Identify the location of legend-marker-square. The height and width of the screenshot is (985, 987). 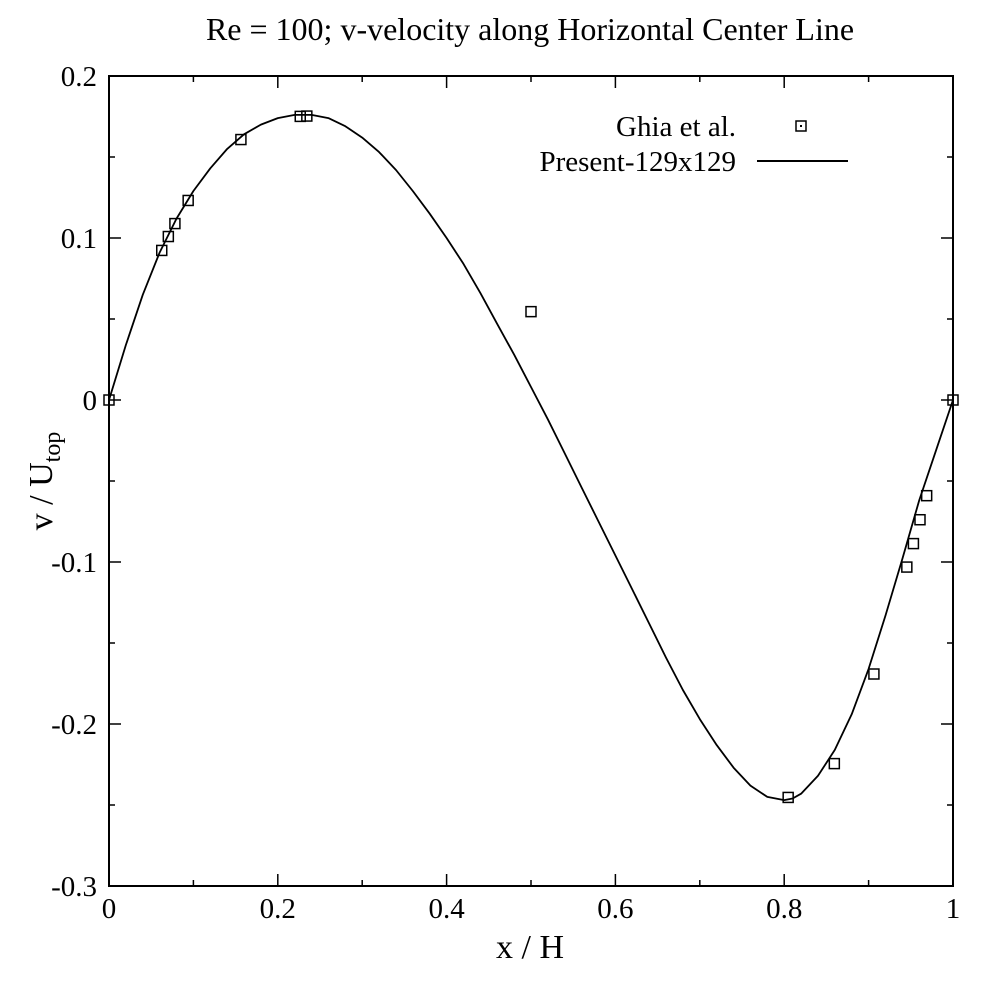
(801, 126).